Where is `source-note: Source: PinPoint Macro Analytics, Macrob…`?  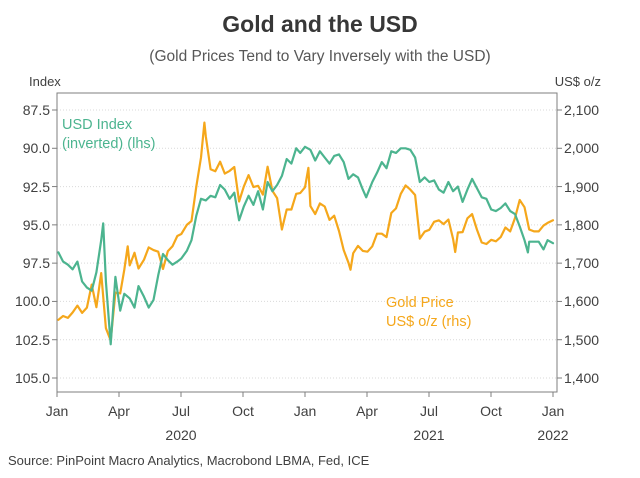 source-note: Source: PinPoint Macro Analytics, Macrob… is located at coordinates (189, 460).